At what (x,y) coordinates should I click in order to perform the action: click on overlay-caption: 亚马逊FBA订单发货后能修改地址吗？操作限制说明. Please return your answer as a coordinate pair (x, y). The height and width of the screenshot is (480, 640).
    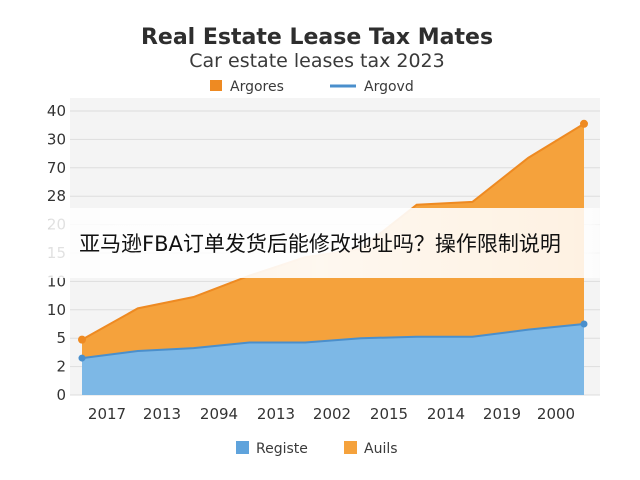
    Looking at the image, I should click on (320, 244).